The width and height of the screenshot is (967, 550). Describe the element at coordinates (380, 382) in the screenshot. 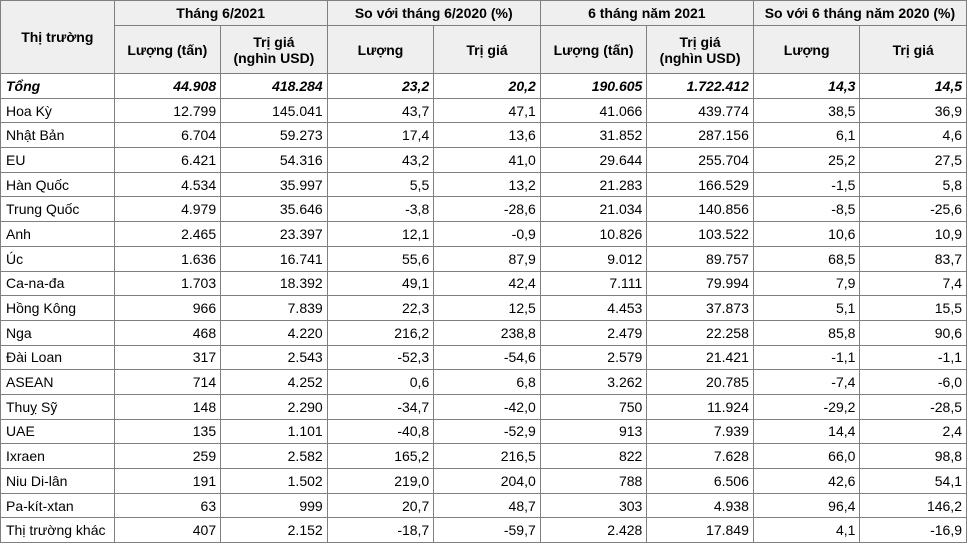

I see `value-cell: 0,6` at that location.